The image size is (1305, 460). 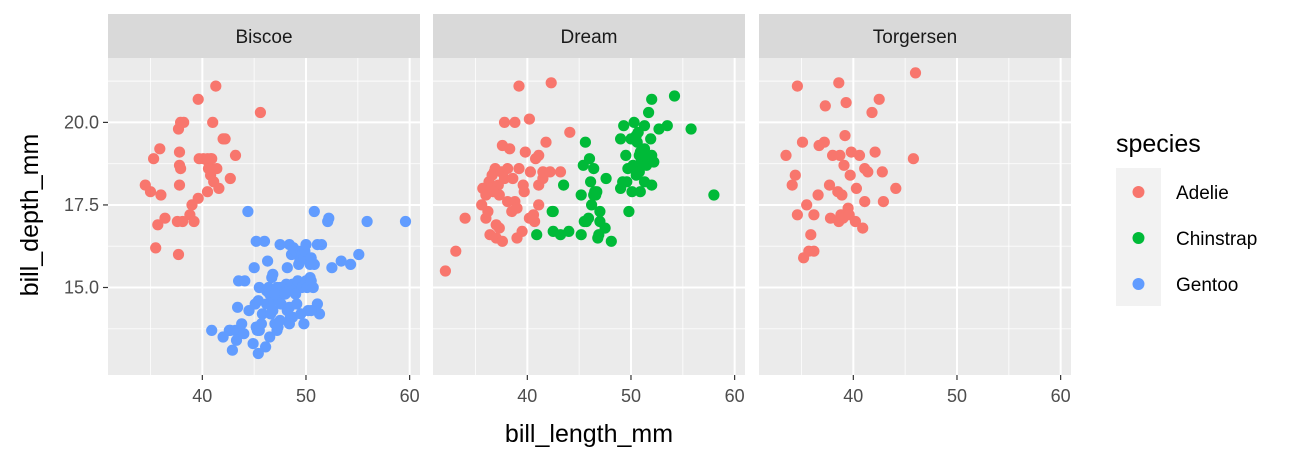 What do you see at coordinates (264, 36) in the screenshot?
I see `facet-strip-biscoe` at bounding box center [264, 36].